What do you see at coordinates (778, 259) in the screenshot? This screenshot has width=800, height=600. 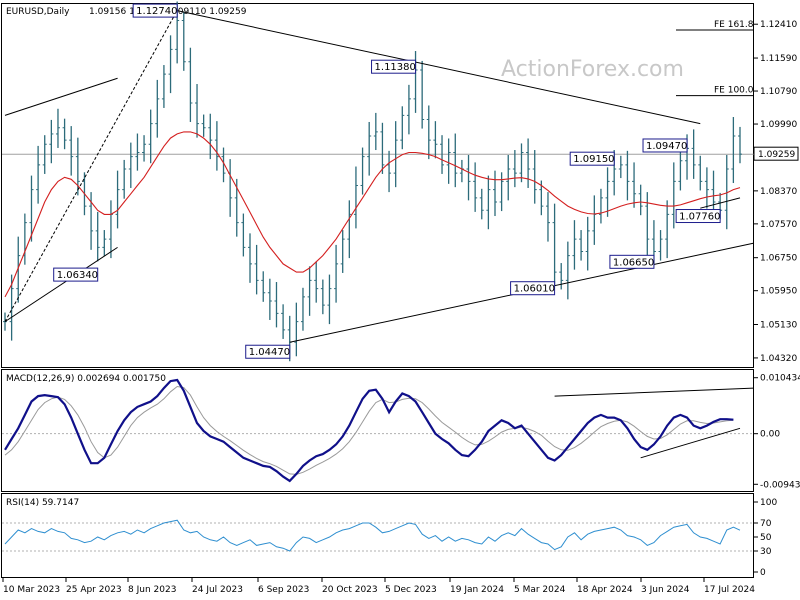 I see `price-y-tick-label: 1.06750` at bounding box center [778, 259].